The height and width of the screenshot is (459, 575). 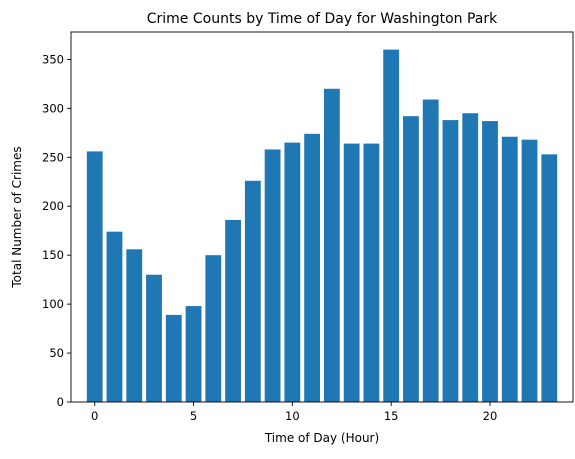 I want to click on x-axis-label: Time of Day (Hour), so click(x=321, y=438).